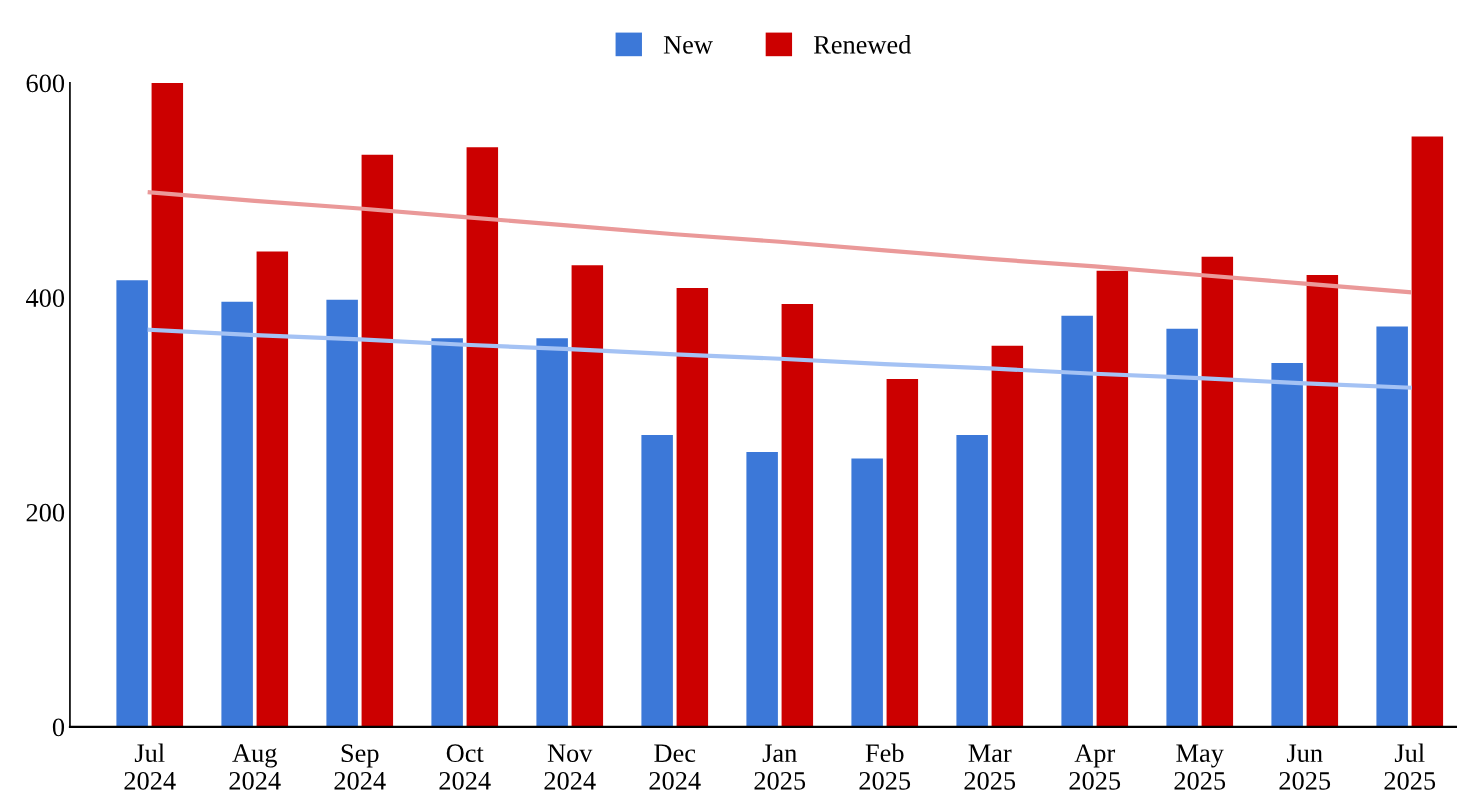 The image size is (1457, 797). What do you see at coordinates (1200, 767) in the screenshot?
I see `x-tick-label: May 2025` at bounding box center [1200, 767].